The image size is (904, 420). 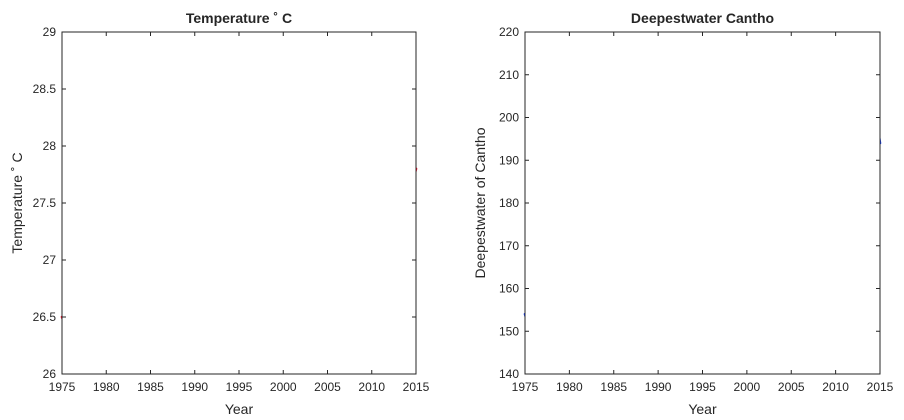 What do you see at coordinates (50, 32) in the screenshot?
I see `temperature-y-tick-label: 29` at bounding box center [50, 32].